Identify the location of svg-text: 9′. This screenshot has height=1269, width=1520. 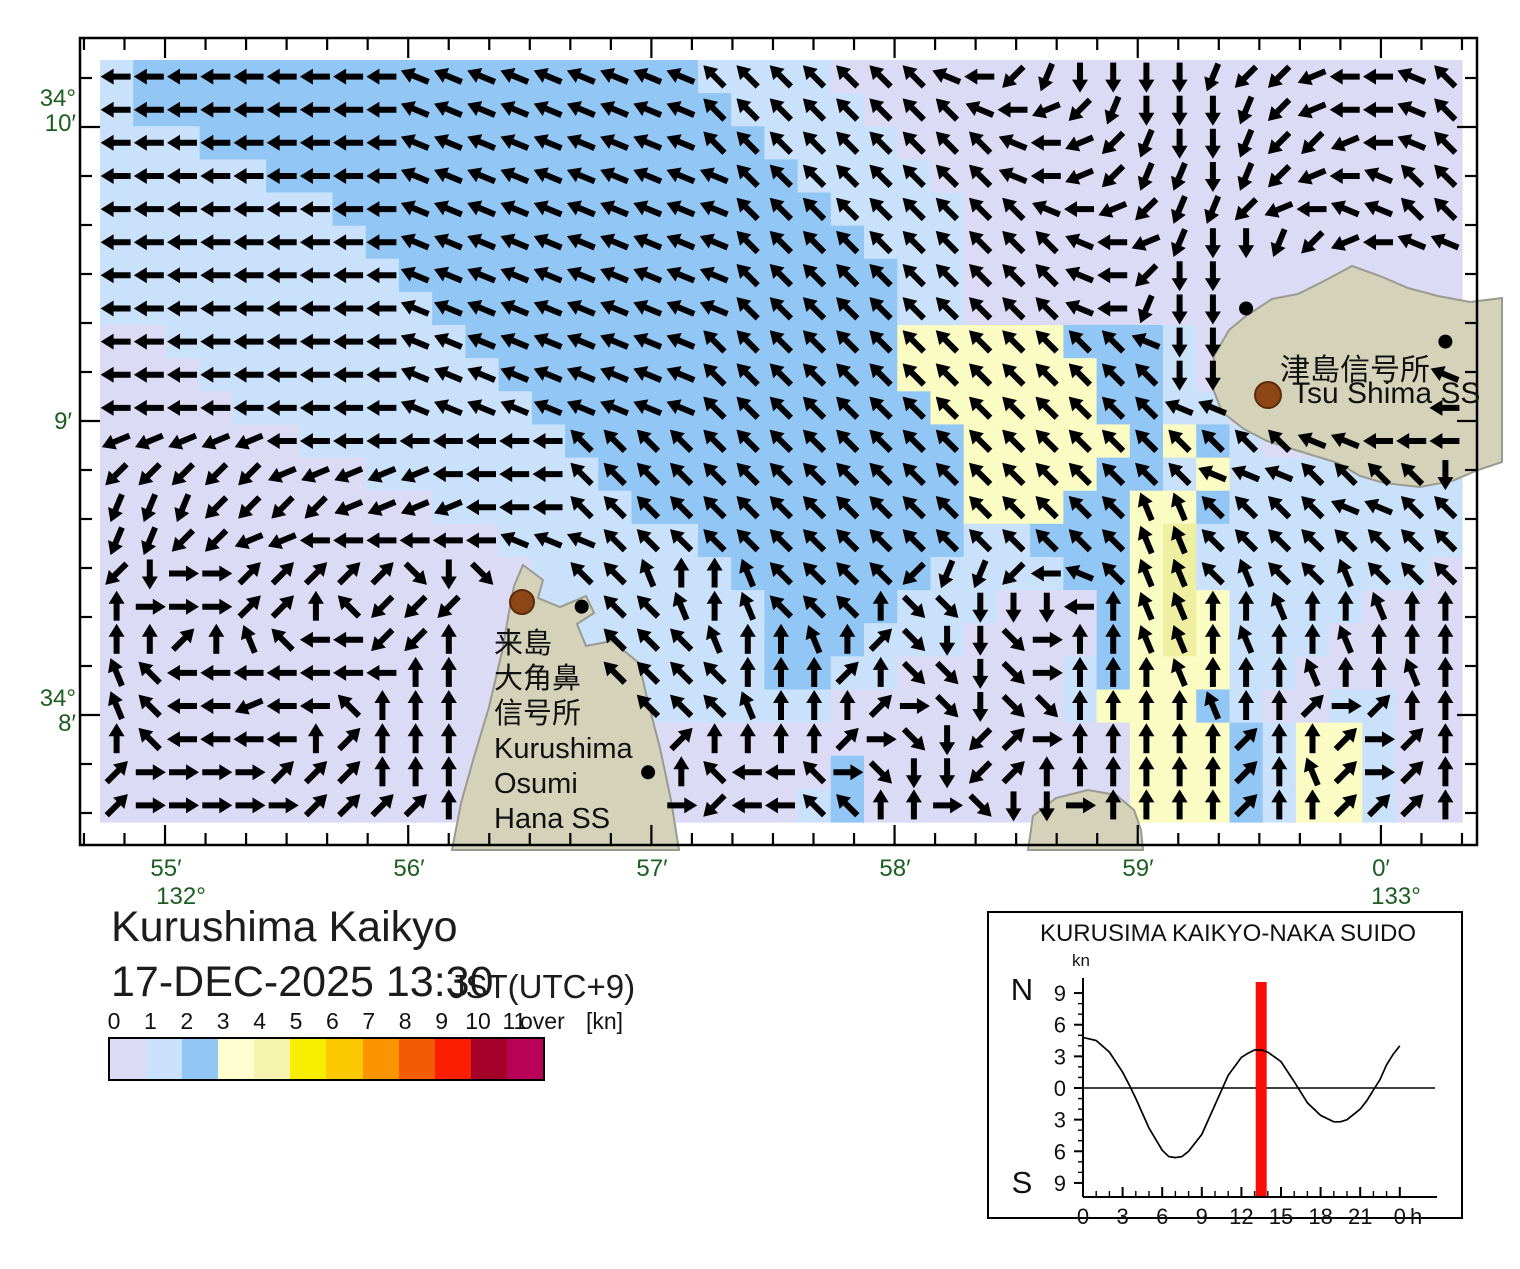
(63, 421).